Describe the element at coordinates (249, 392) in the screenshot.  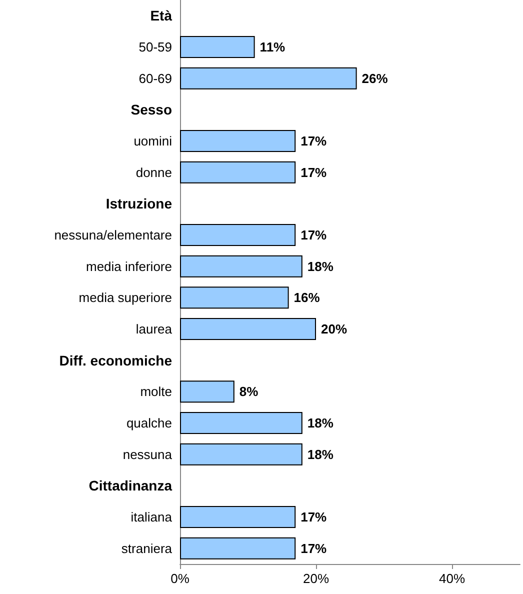
I see `data-label: 8%` at that location.